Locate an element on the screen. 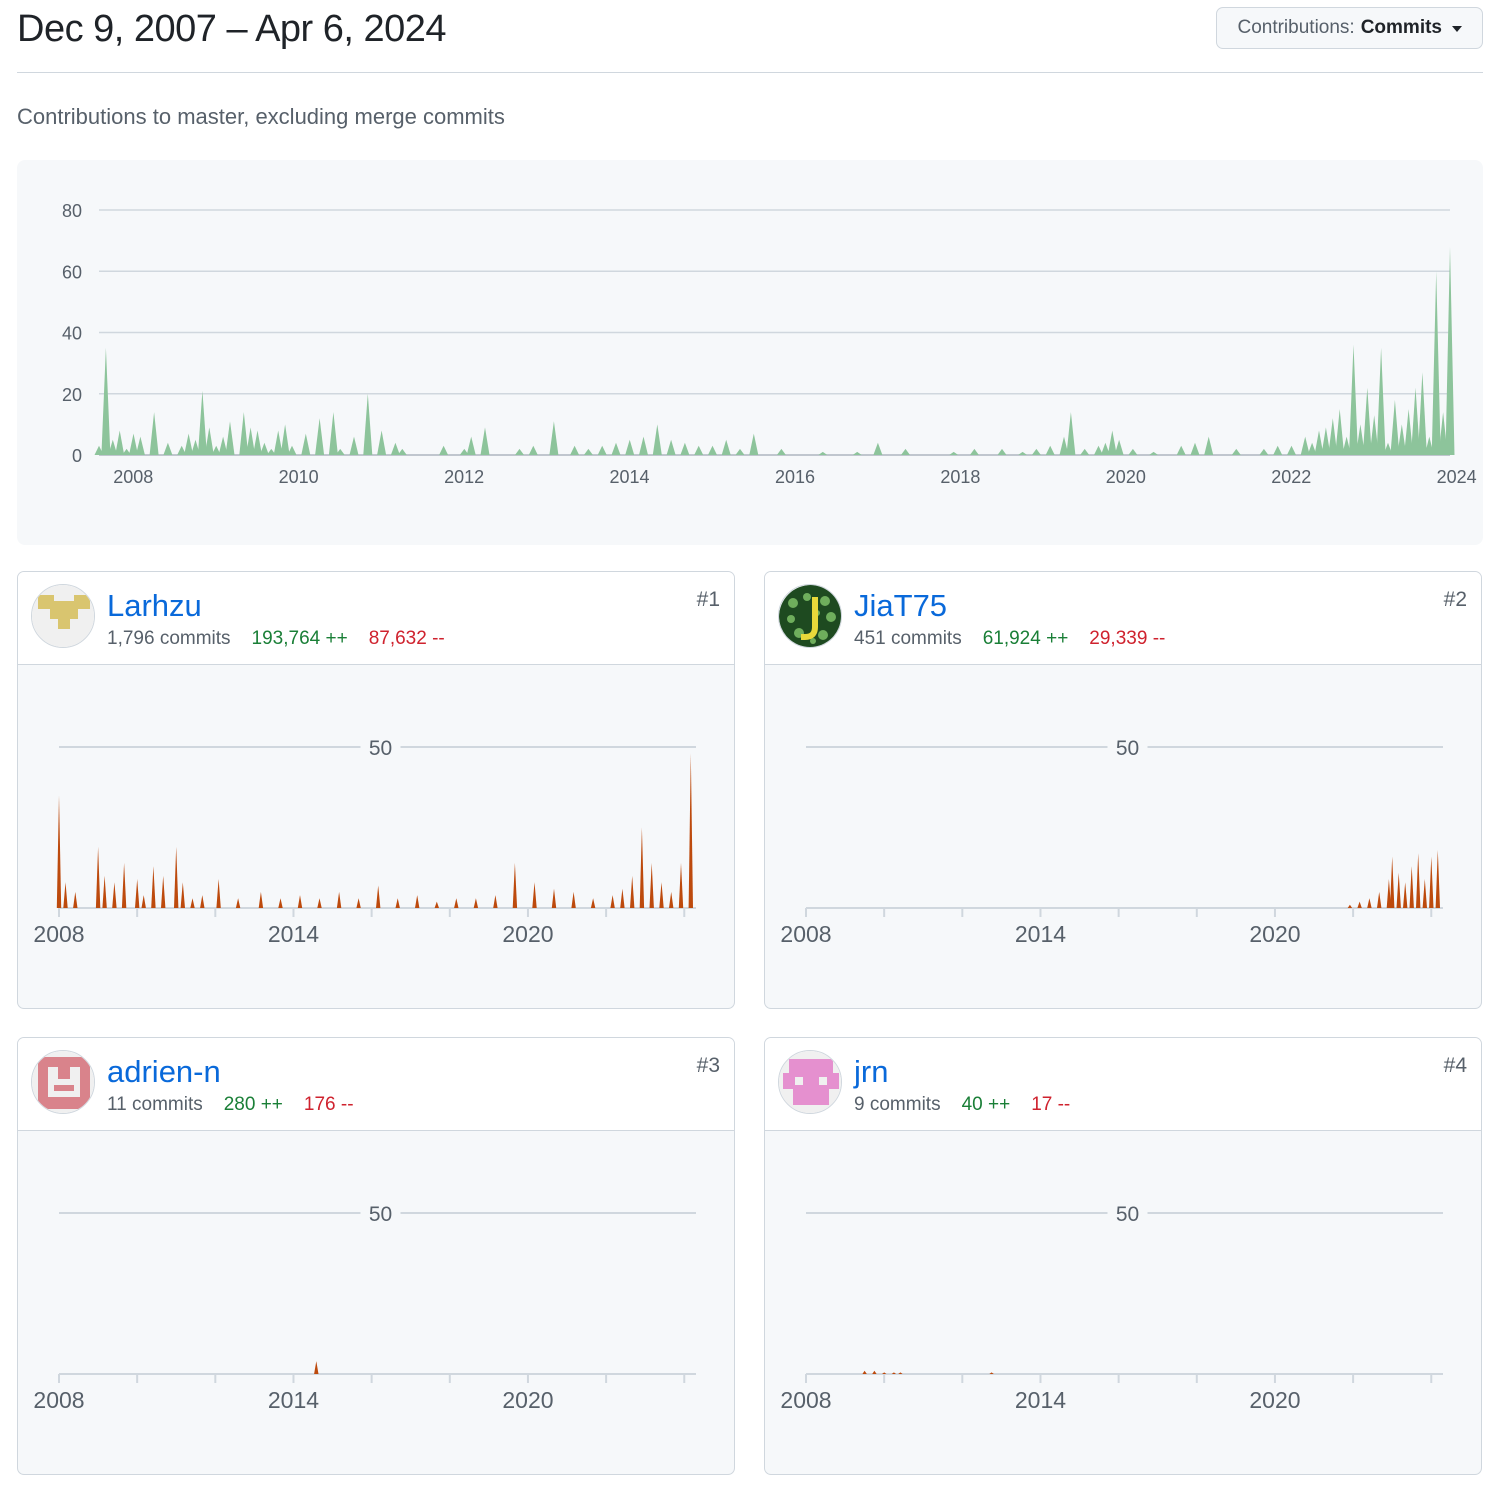 This screenshot has width=1500, height=1493. contributor-login: adrien-n is located at coordinates (164, 1071).